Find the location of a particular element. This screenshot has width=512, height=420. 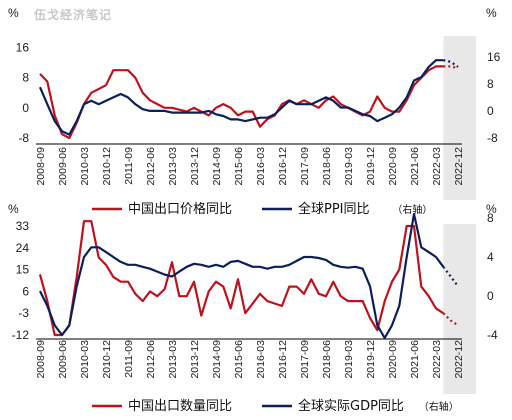

right-tick-label: -8 is located at coordinates (492, 138).